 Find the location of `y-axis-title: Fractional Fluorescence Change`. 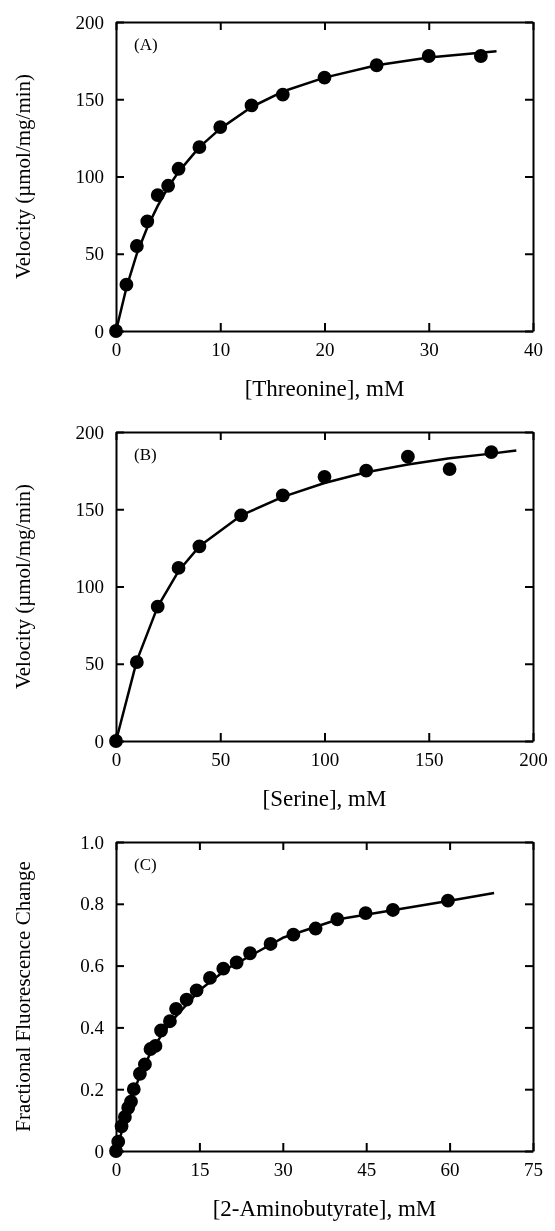

y-axis-title: Fractional Fluorescence Change is located at coordinates (23, 996).